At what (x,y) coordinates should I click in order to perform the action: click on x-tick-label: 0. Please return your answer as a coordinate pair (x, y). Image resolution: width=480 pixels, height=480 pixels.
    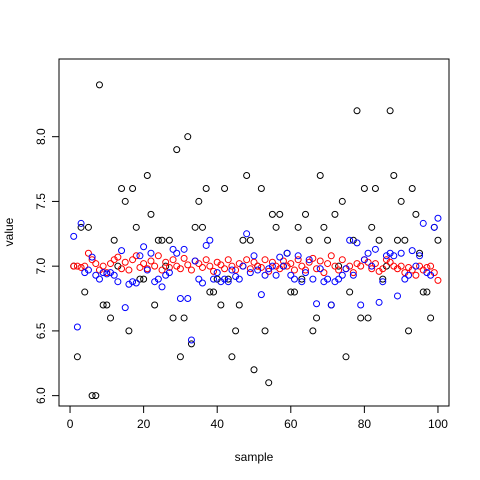
    Looking at the image, I should click on (70, 424).